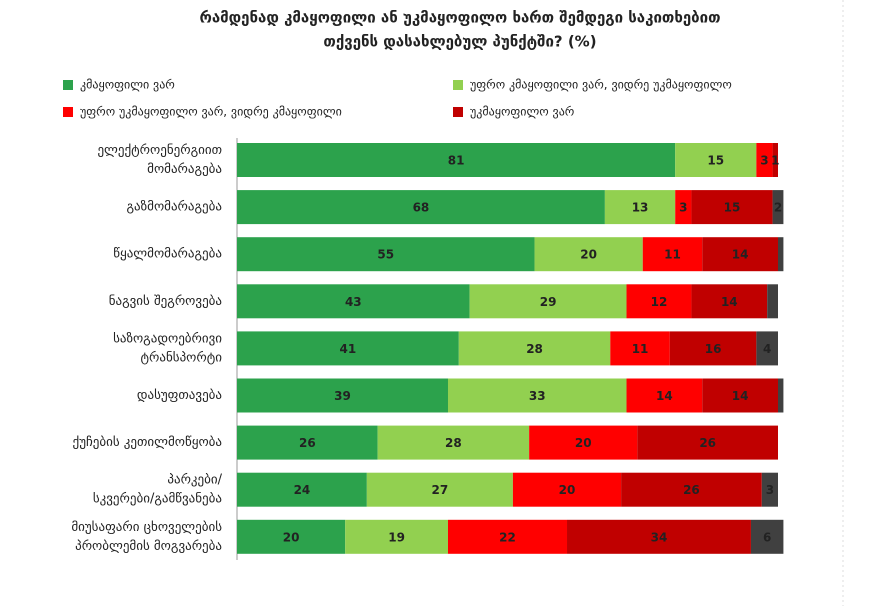 This screenshot has height=606, width=879. I want to click on value-label: 16, so click(713, 349).